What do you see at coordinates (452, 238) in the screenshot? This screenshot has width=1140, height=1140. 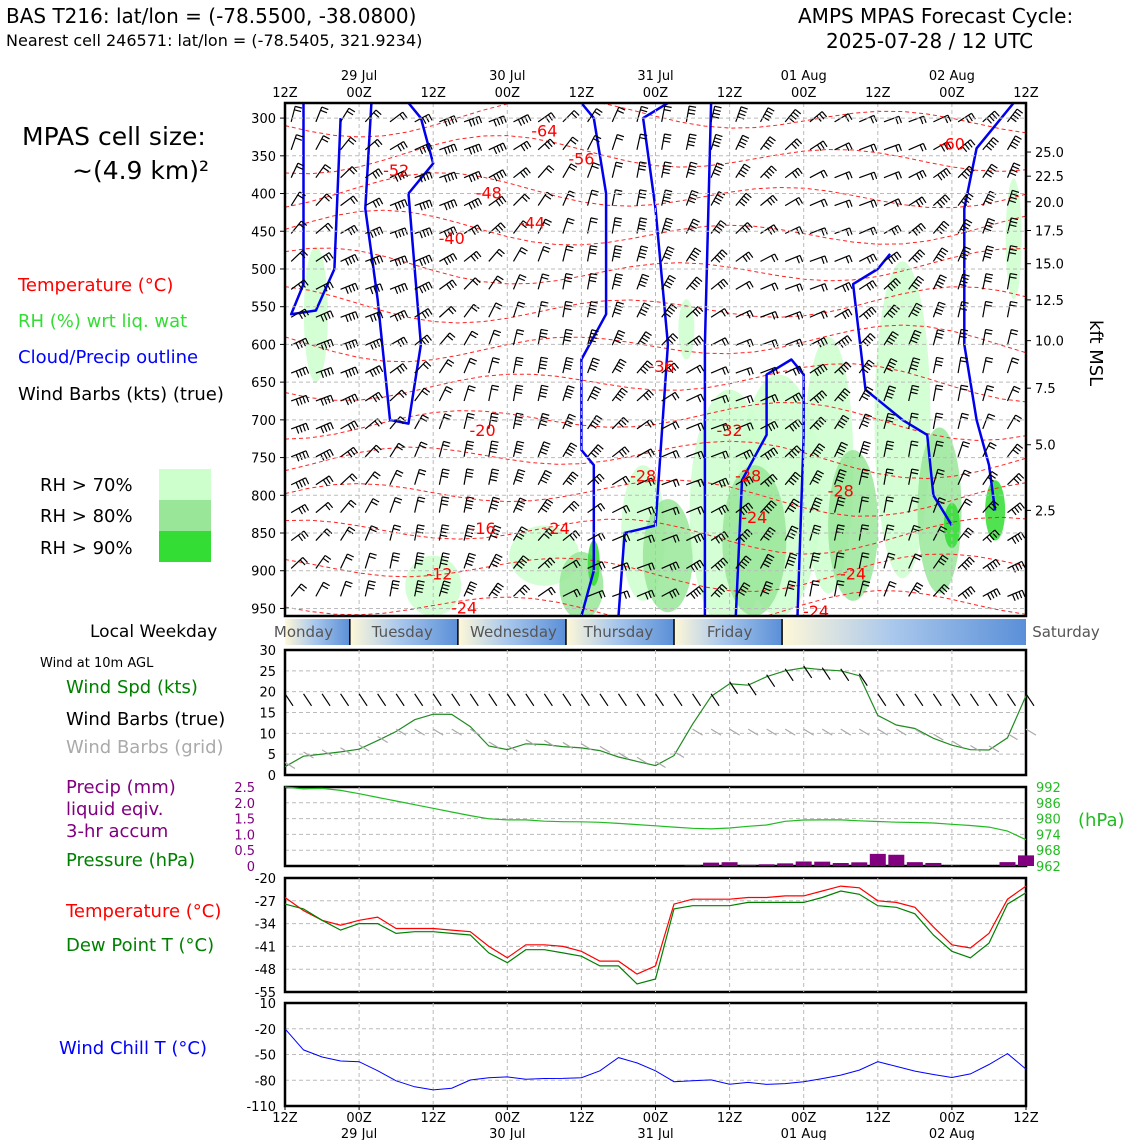 I see `isotherm-label: -40` at bounding box center [452, 238].